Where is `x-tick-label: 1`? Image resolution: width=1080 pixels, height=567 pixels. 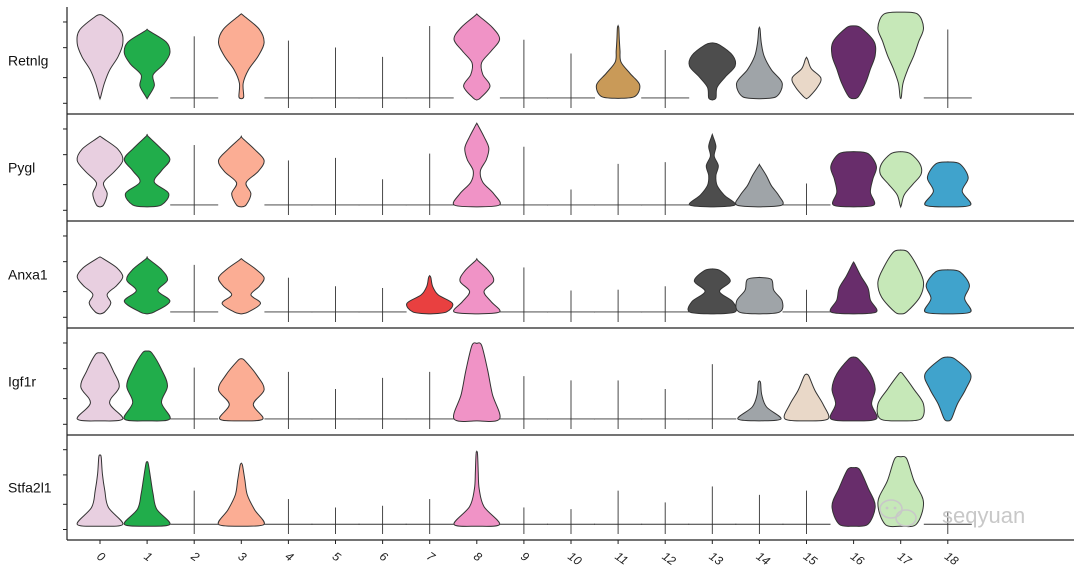 x-tick-label: 1 is located at coordinates (148, 556).